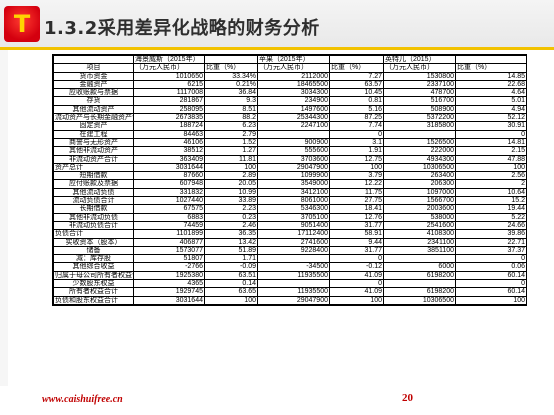  Describe the element at coordinates (407, 398) in the screenshot. I see `page-number: 20` at that location.